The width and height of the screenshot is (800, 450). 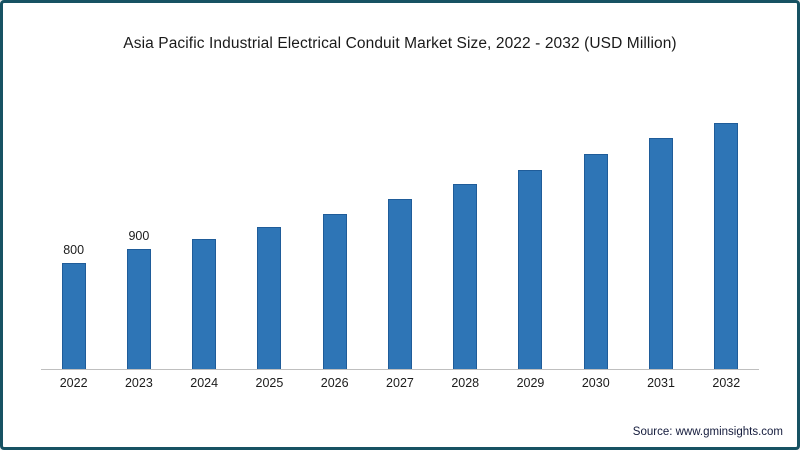 I want to click on x-tick-2022: 2022, so click(x=73, y=383).